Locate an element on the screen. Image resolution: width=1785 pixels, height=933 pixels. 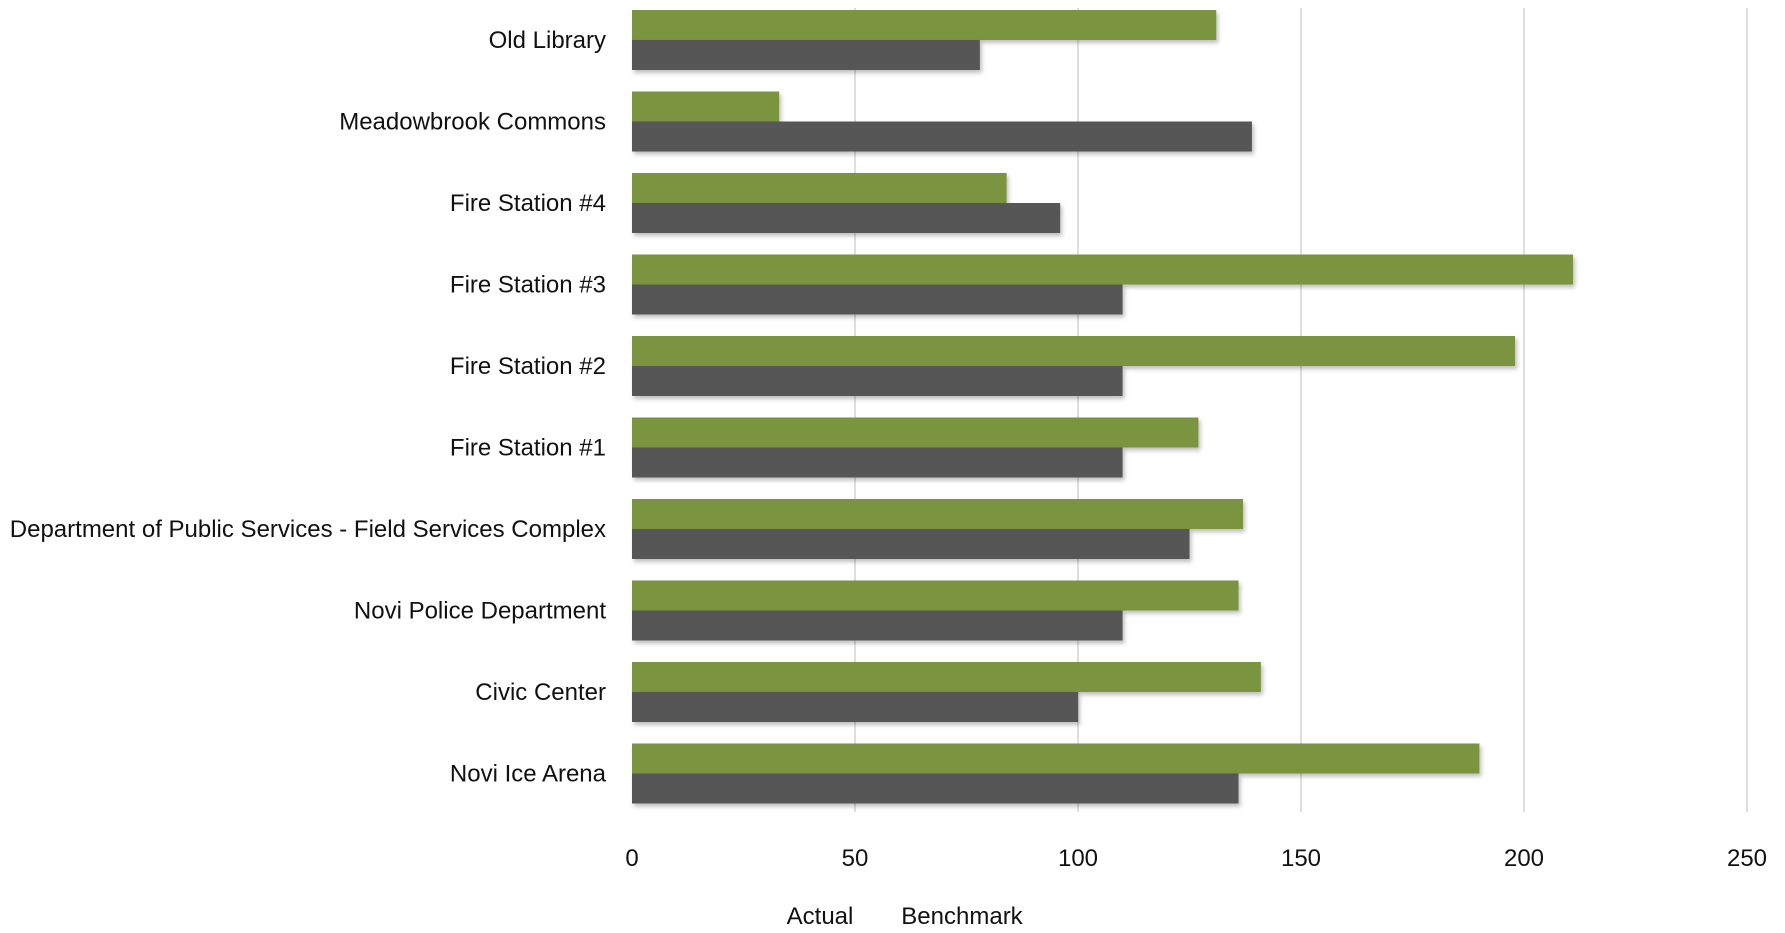
category-label: Fire Station #3 is located at coordinates (528, 285).